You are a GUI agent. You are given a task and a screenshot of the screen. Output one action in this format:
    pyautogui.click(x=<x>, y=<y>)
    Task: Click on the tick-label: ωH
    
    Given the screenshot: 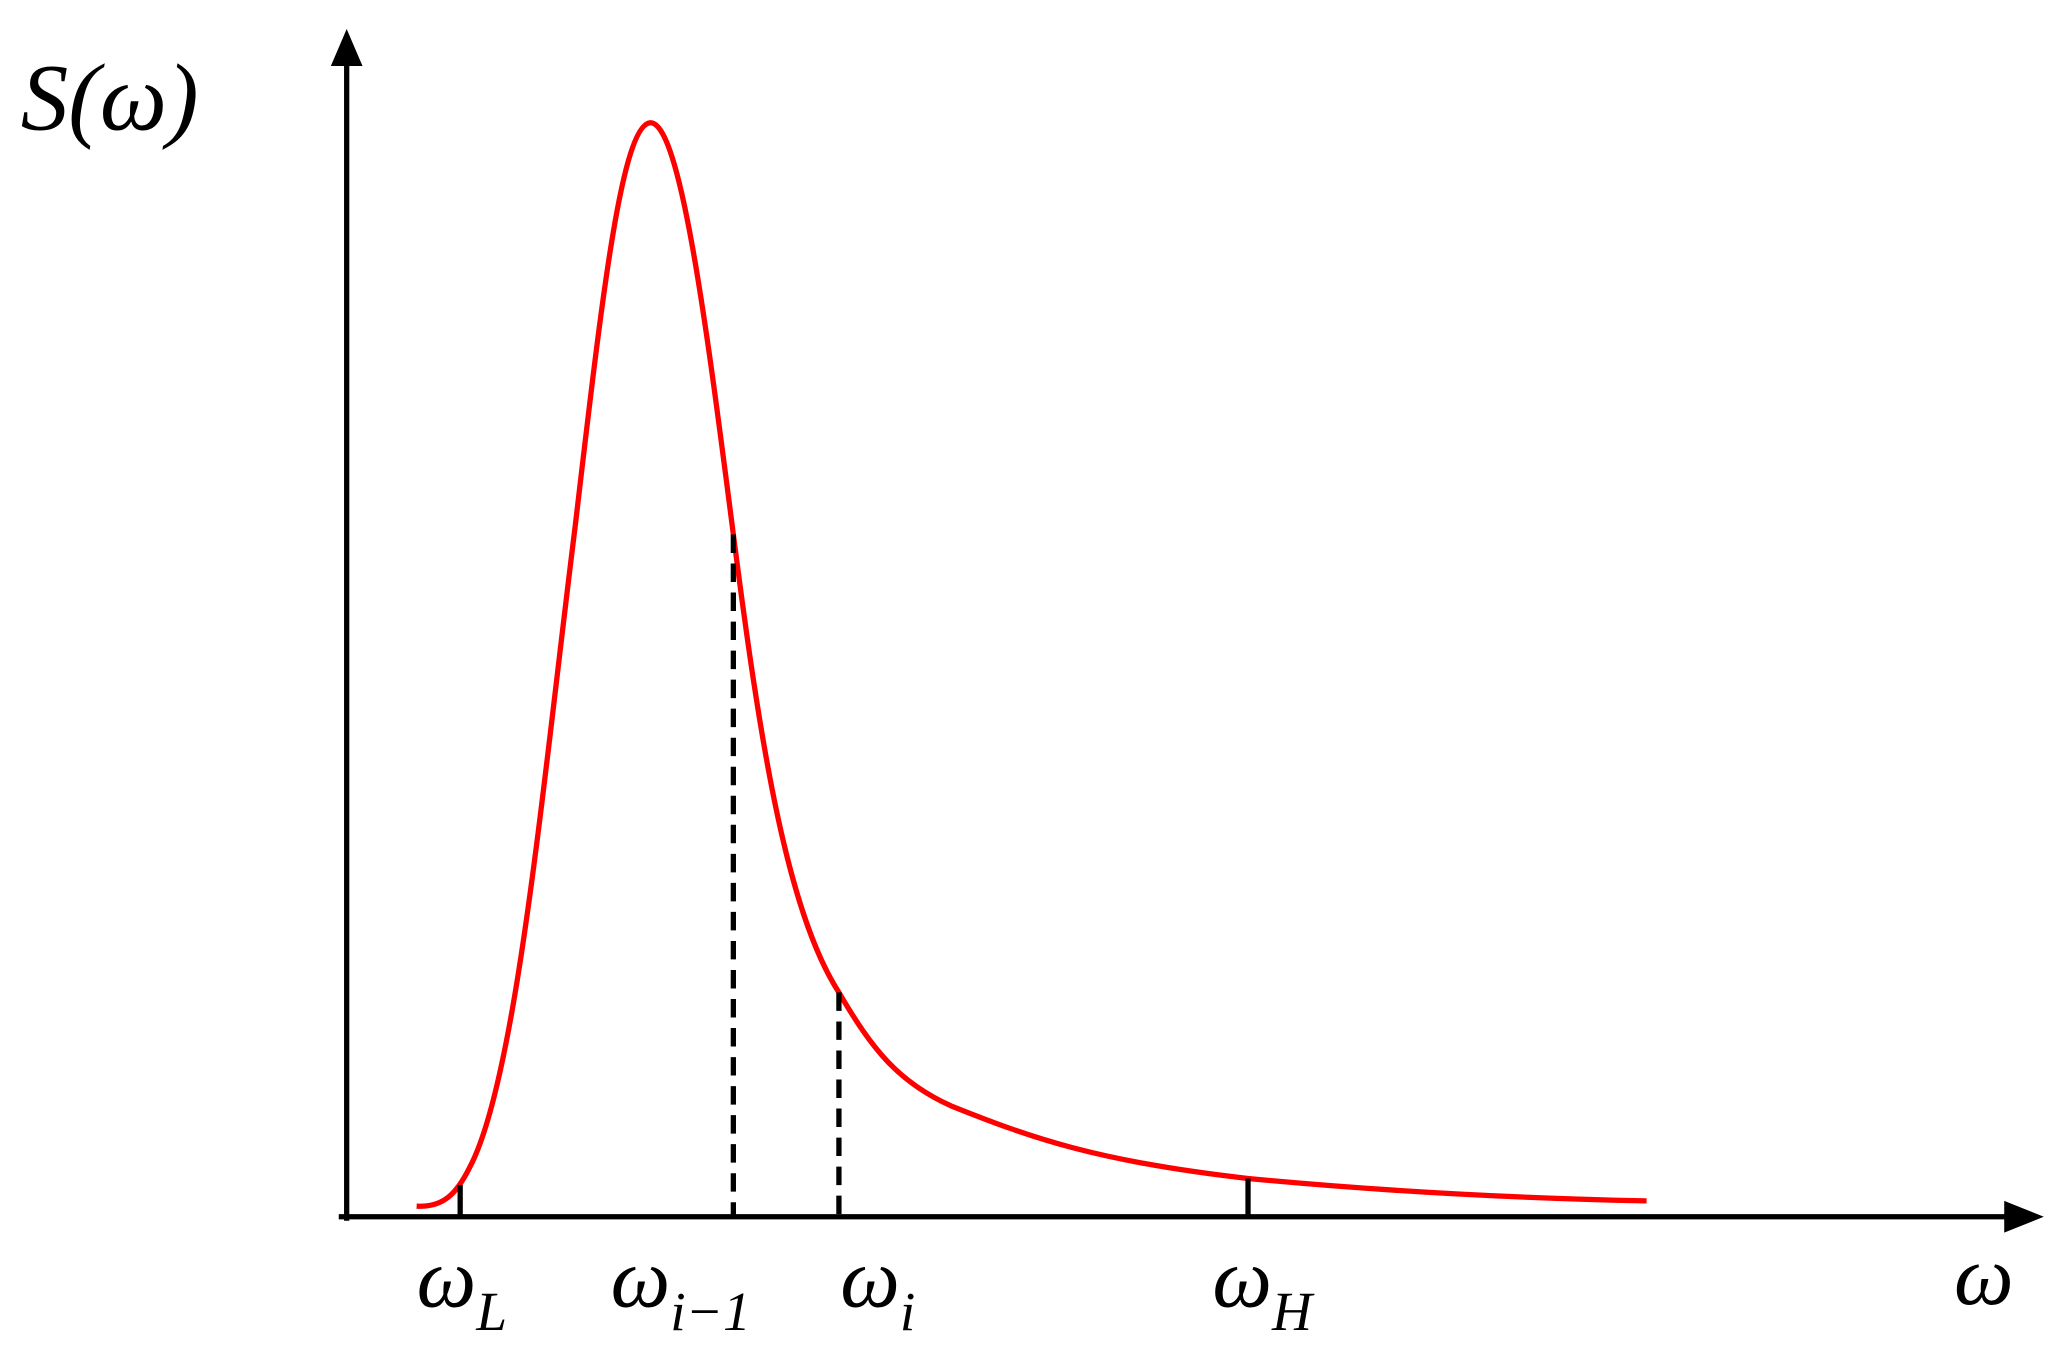 What is the action you would take?
    pyautogui.click(x=1263, y=1287)
    